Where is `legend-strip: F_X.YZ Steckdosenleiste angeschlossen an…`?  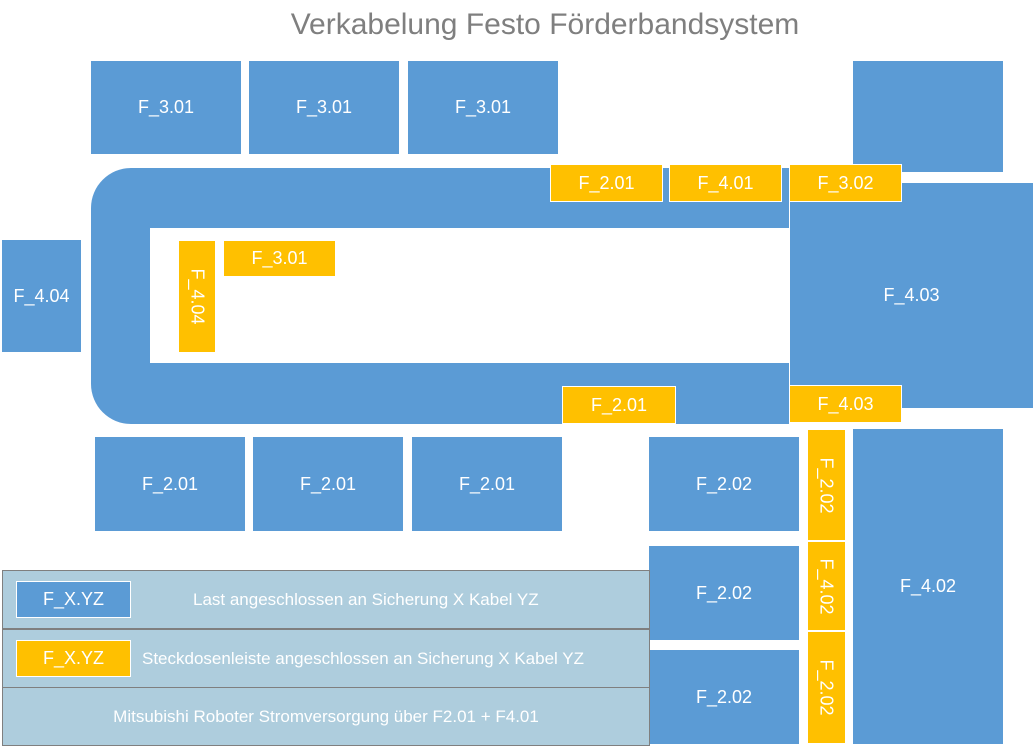 legend-strip: F_X.YZ Steckdosenleiste angeschlossen an… is located at coordinates (326, 658).